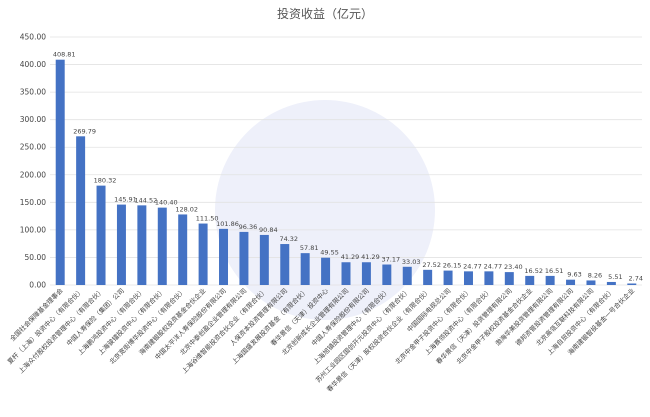 The image size is (650, 417). I want to click on value-label: 180.32, so click(105, 181).